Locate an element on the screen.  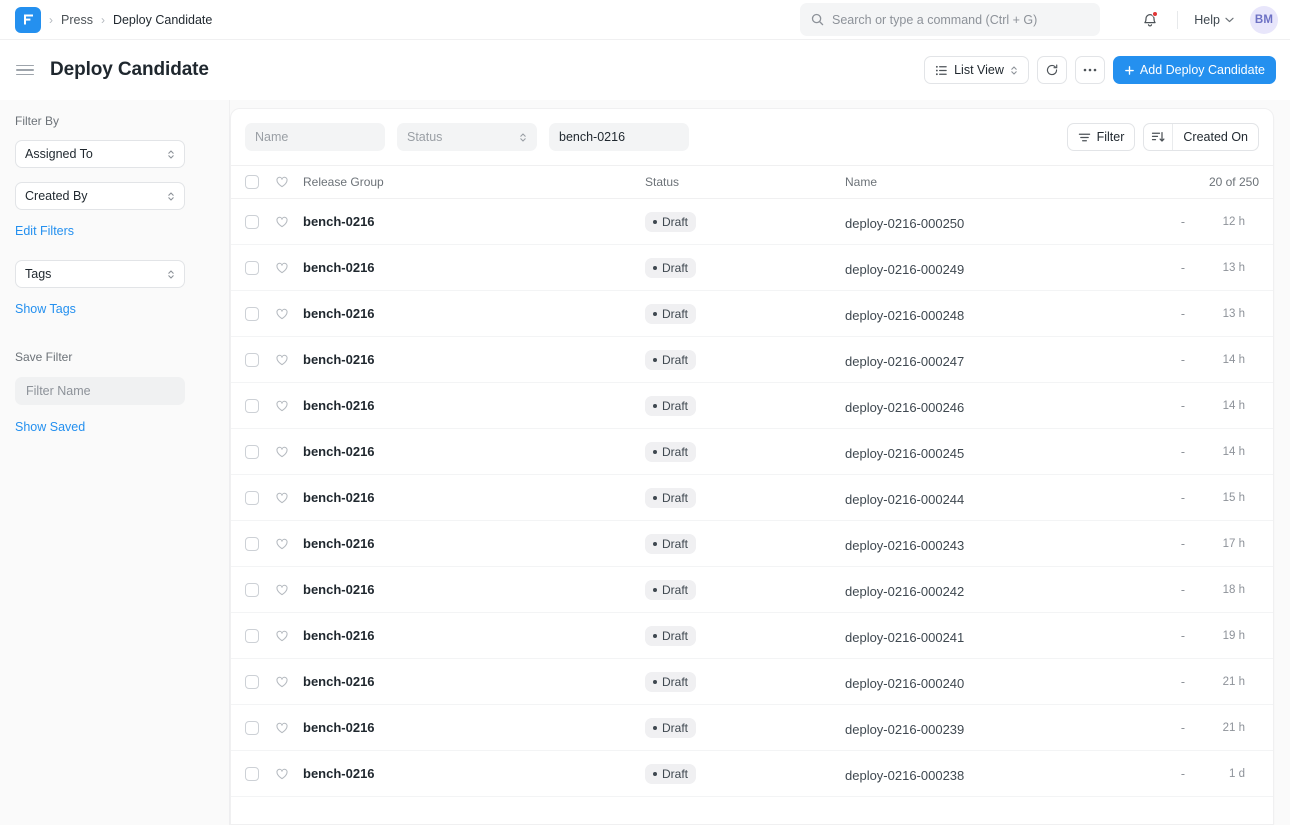
cell-name: deploy-0216-000239 is located at coordinates (905, 729).